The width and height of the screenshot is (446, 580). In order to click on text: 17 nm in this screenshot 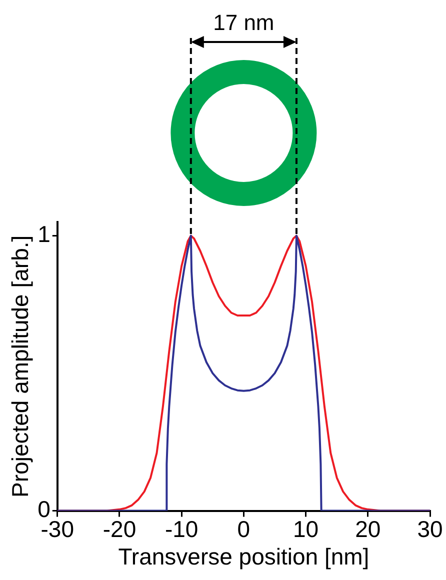, I will do `click(243, 22)`.